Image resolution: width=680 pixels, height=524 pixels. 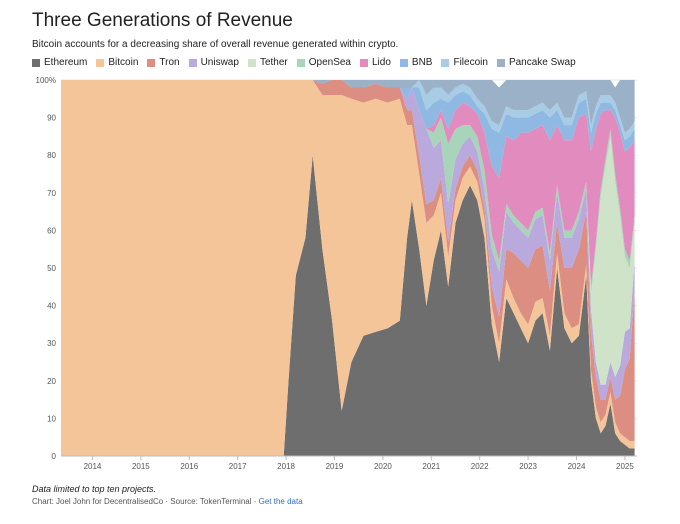 I want to click on x-tick-label: 2024, so click(x=577, y=466).